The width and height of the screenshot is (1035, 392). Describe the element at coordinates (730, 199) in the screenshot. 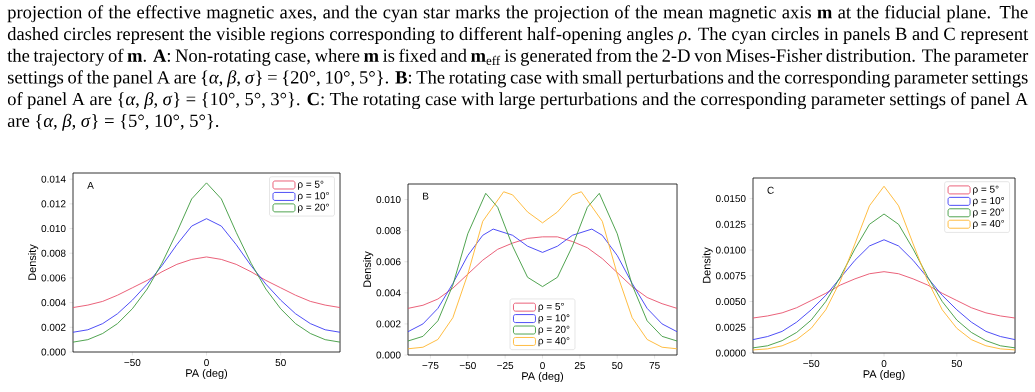

I see `y-tick-label: 0.0150` at that location.